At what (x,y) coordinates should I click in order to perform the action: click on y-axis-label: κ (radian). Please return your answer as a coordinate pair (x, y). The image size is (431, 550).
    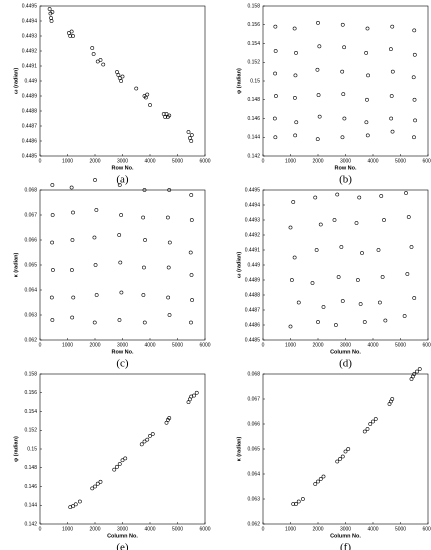
    Looking at the image, I should click on (239, 448).